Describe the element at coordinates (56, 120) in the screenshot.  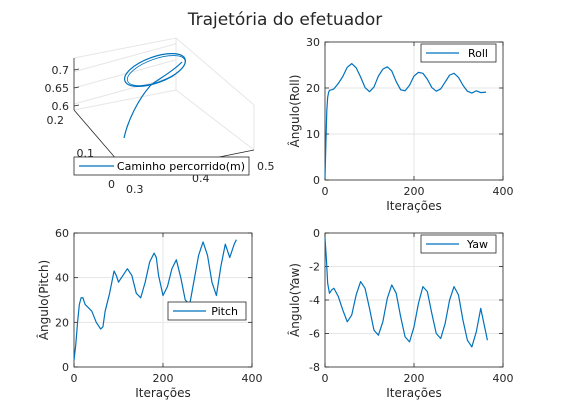
I see `x-tick-label: 0.2` at that location.